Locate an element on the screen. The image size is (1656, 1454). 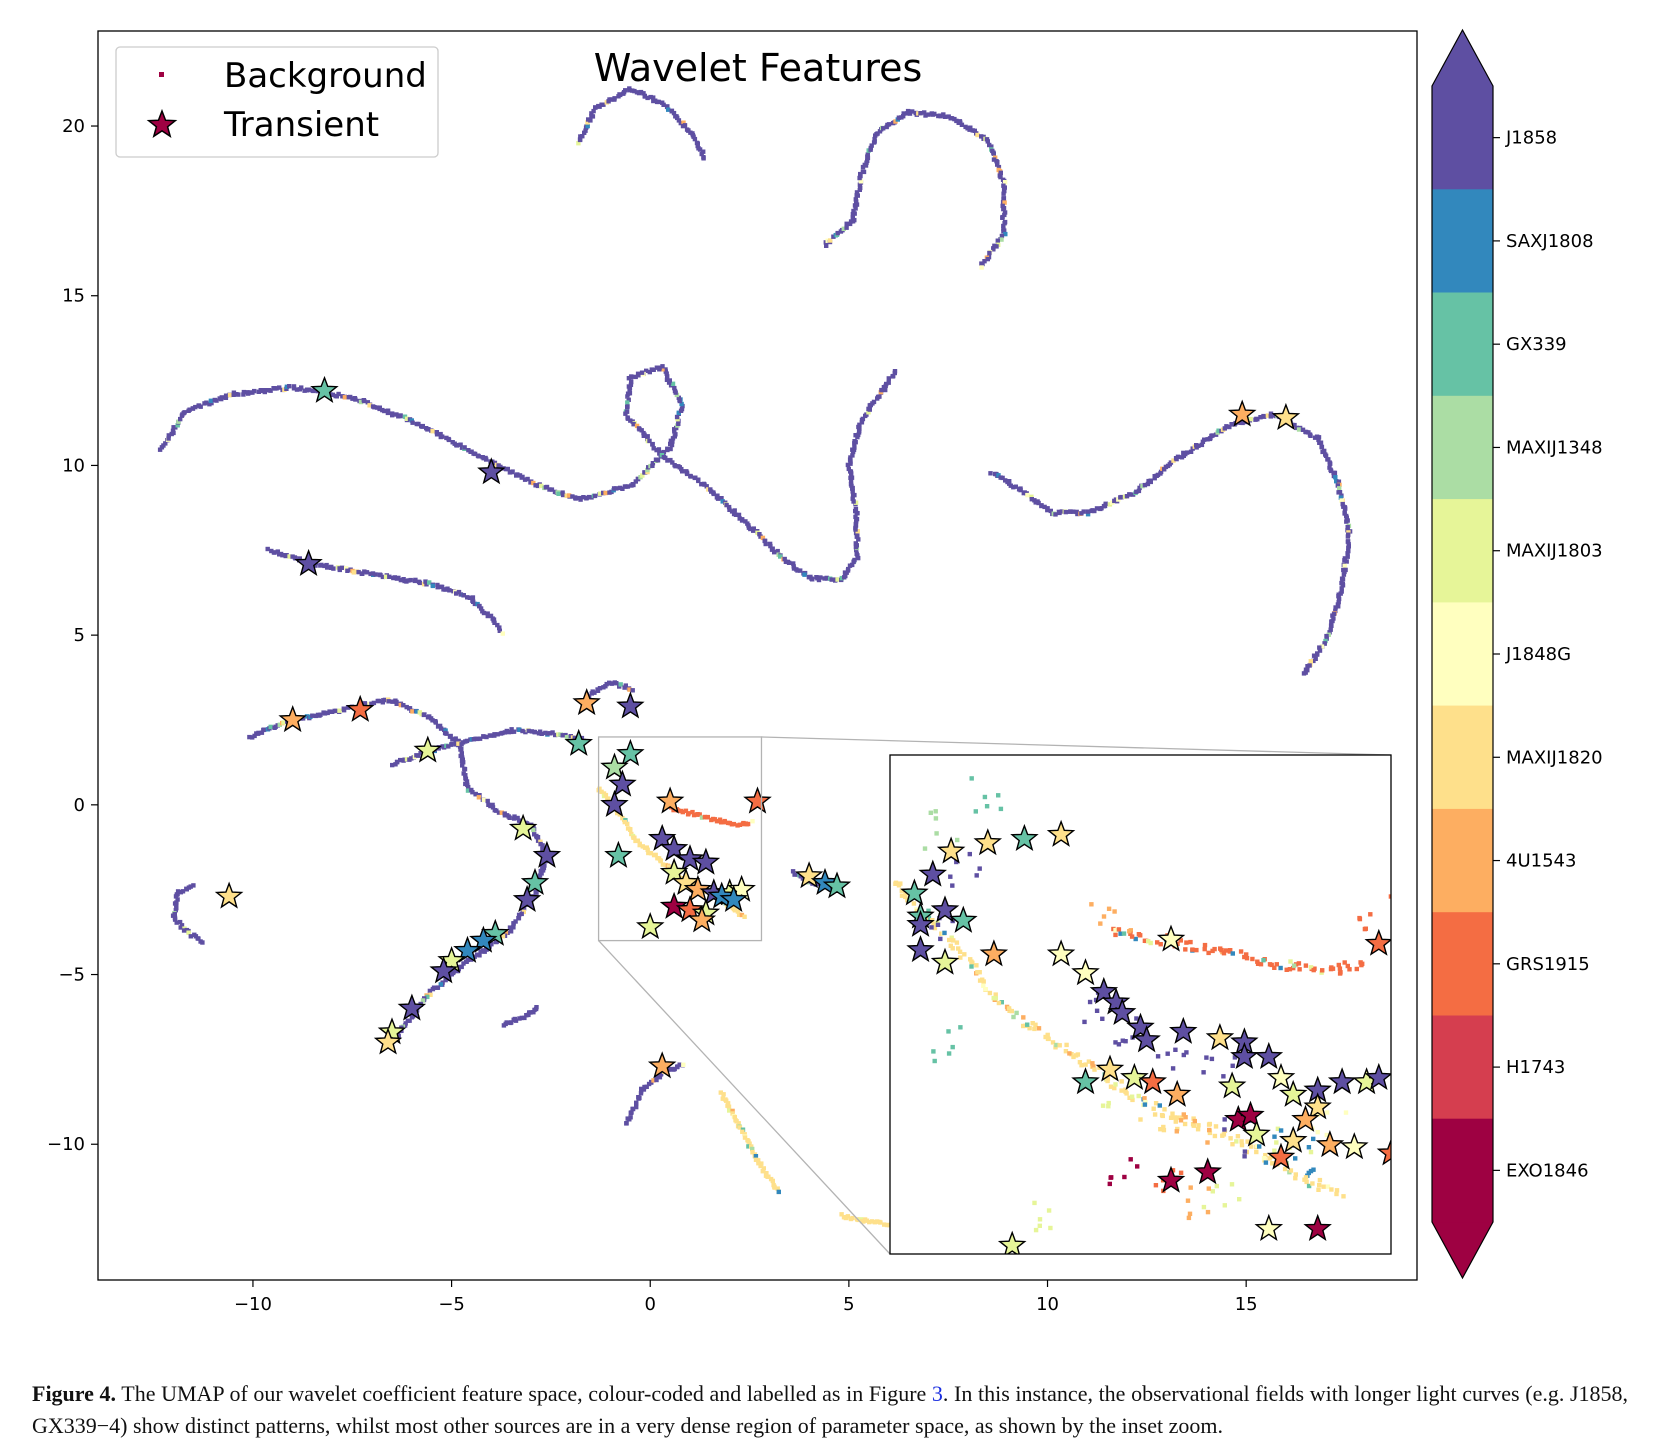
x-tick-label: −10 is located at coordinates (253, 1304).